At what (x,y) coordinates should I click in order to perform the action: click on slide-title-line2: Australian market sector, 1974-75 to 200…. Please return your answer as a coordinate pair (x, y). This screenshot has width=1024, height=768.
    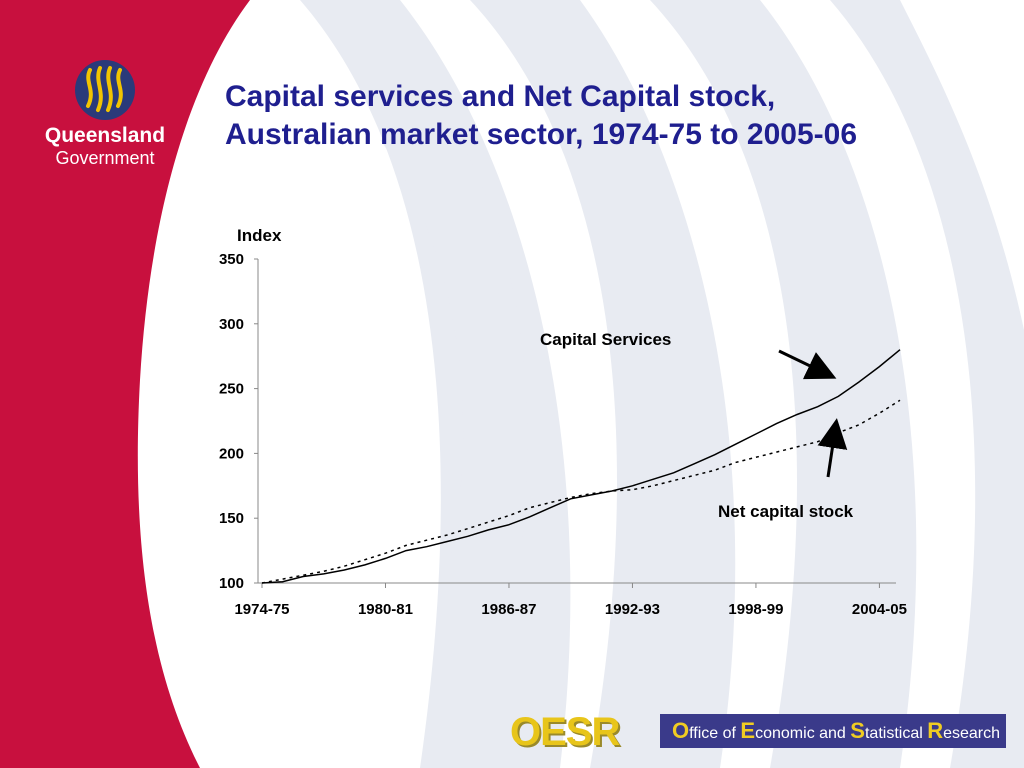
    Looking at the image, I should click on (541, 134).